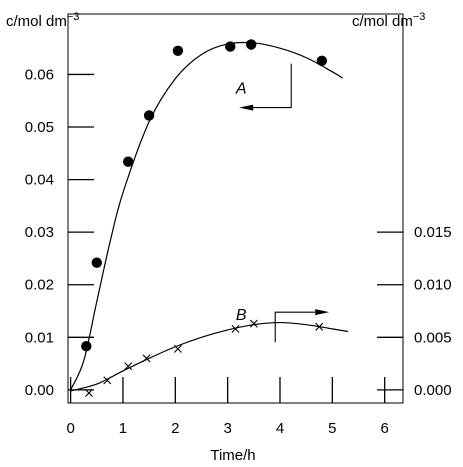 This screenshot has width=463, height=467. Describe the element at coordinates (385, 428) in the screenshot. I see `x-tick-label: 6` at that location.